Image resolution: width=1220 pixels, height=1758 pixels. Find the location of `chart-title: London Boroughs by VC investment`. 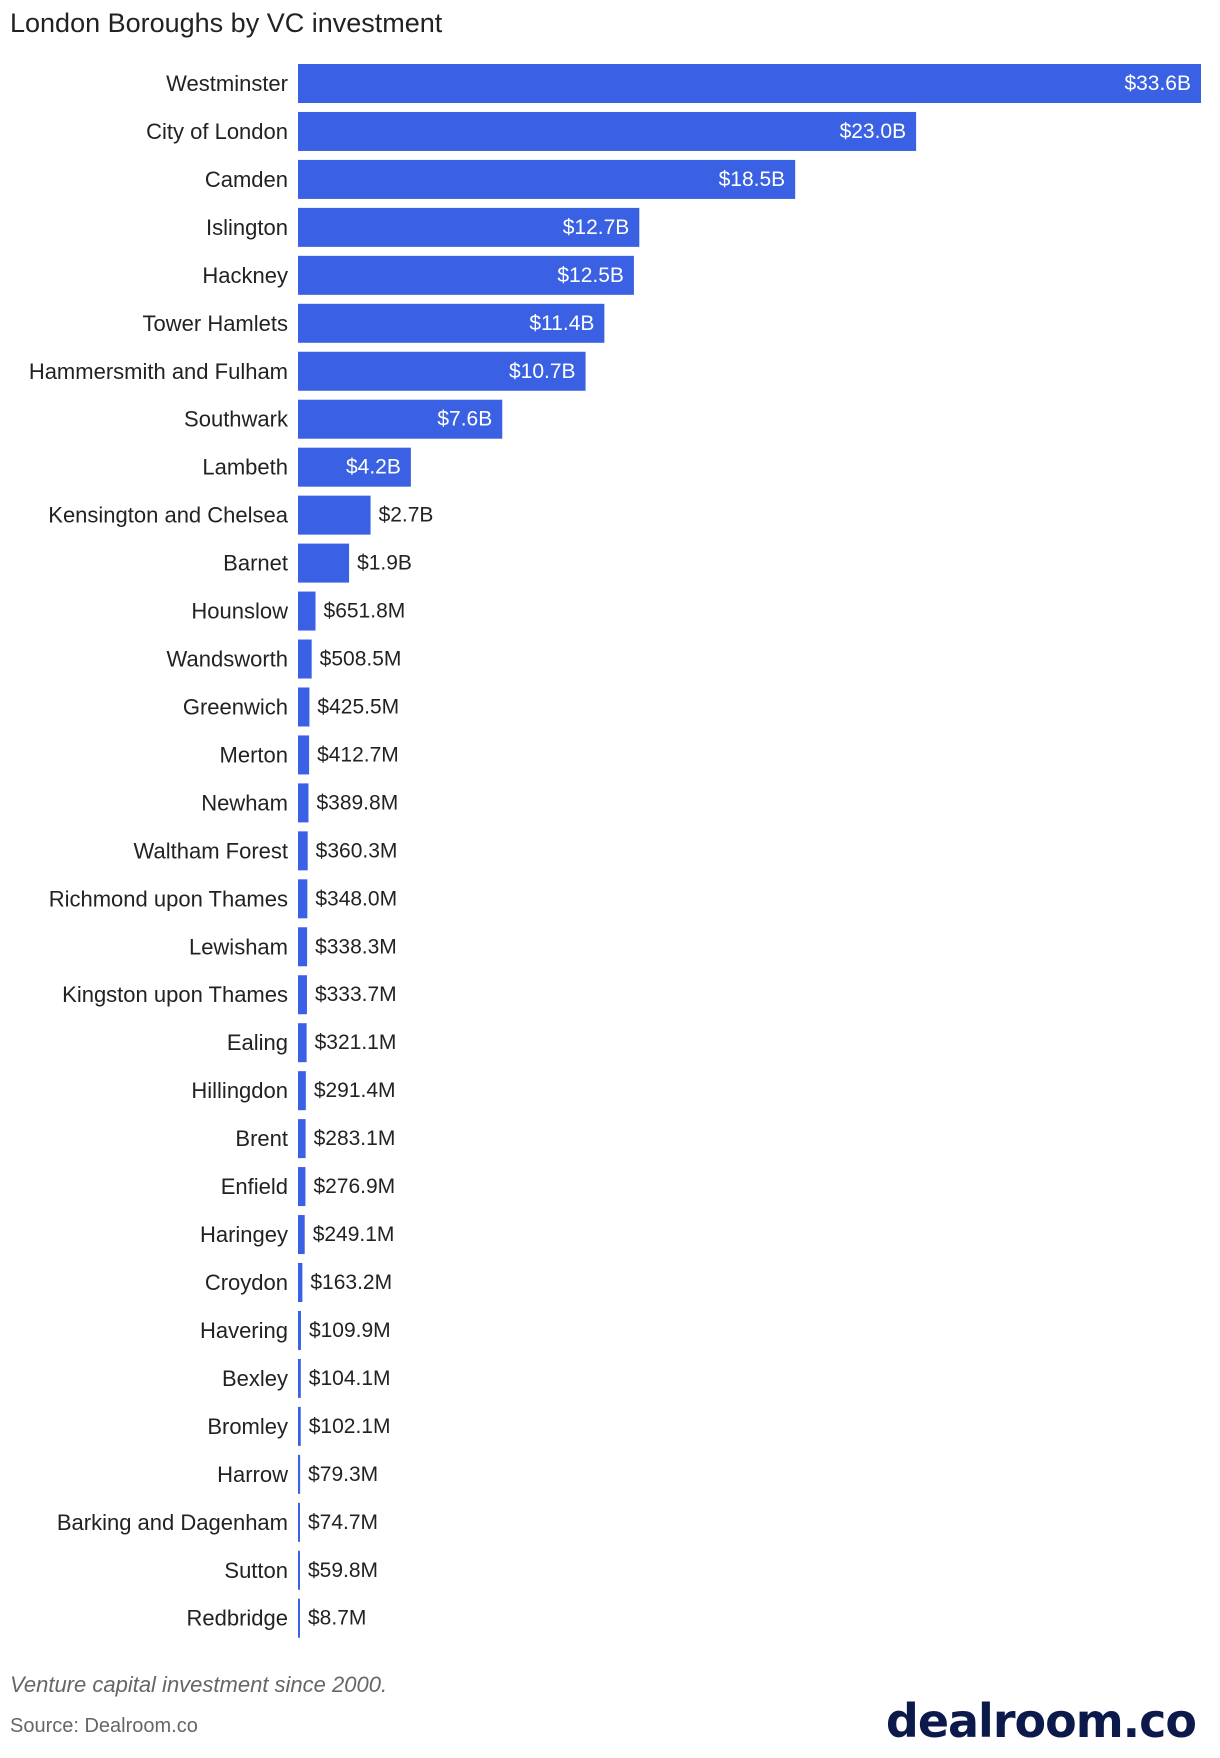

chart-title: London Boroughs by VC investment is located at coordinates (226, 23).